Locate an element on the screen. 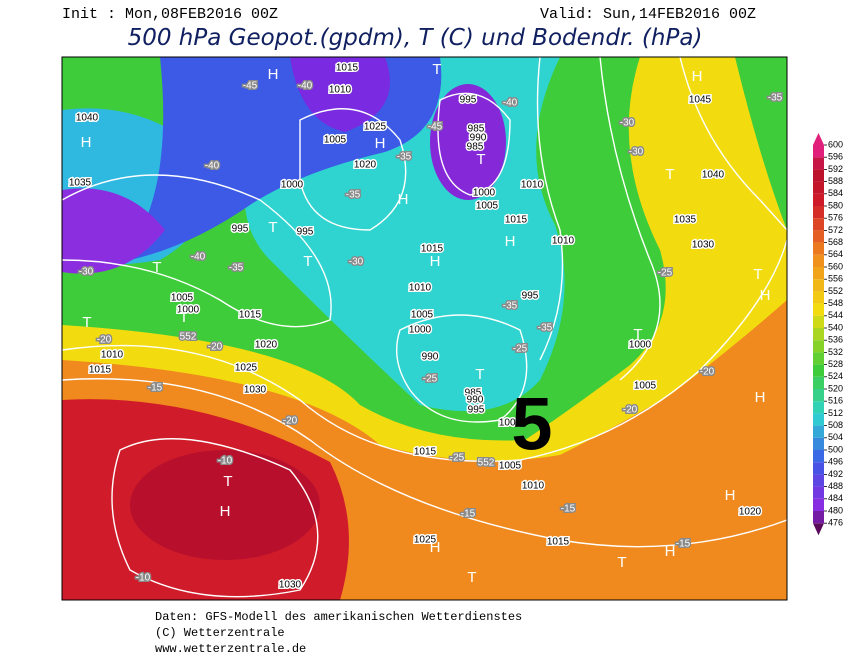 The width and height of the screenshot is (850, 657). panel-number: 5 is located at coordinates (531, 424).